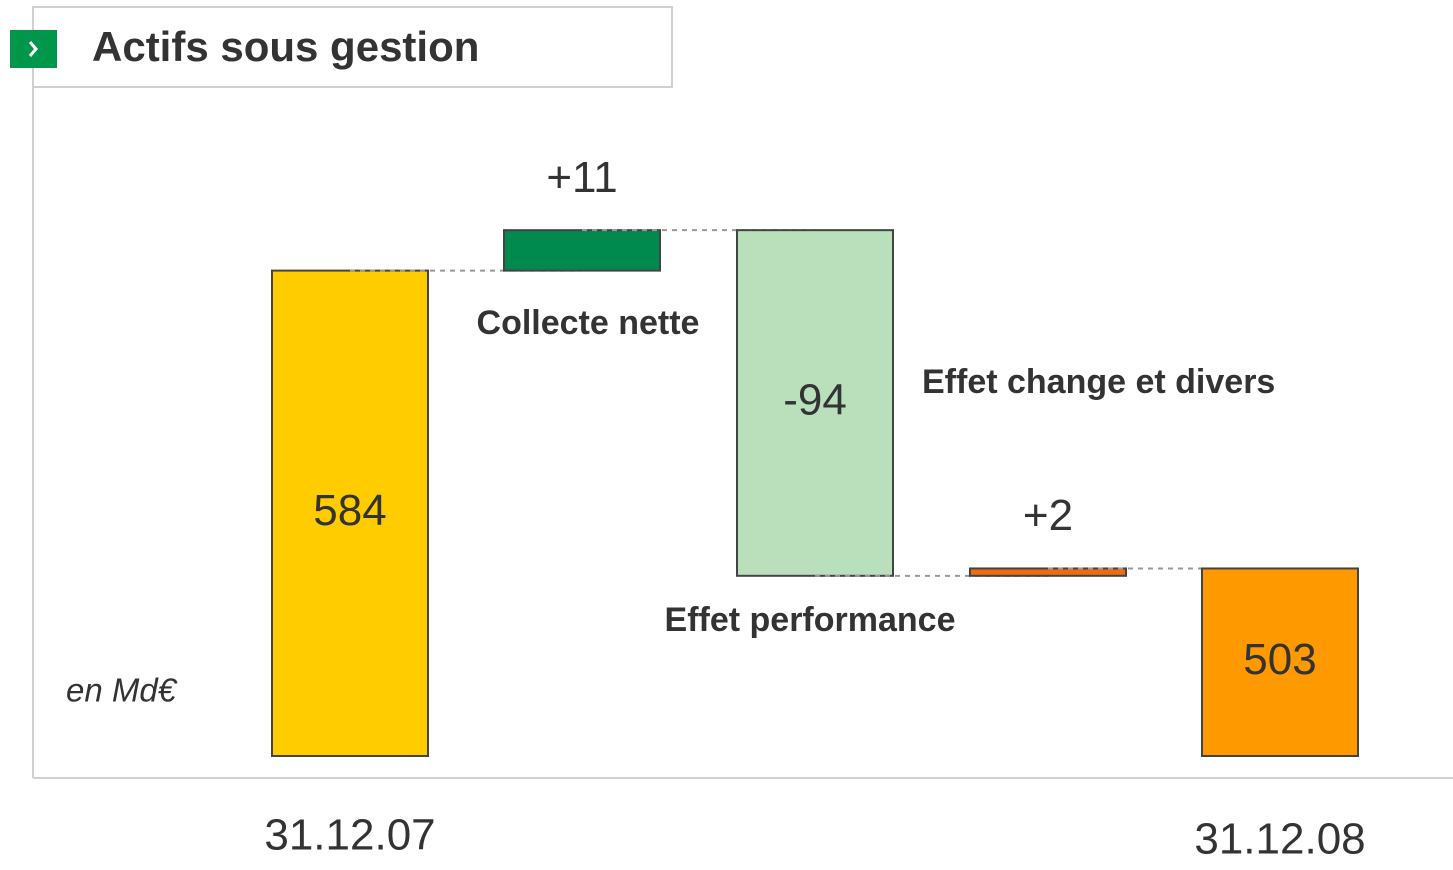  Describe the element at coordinates (122, 690) in the screenshot. I see `unit-note: en Md€` at that location.